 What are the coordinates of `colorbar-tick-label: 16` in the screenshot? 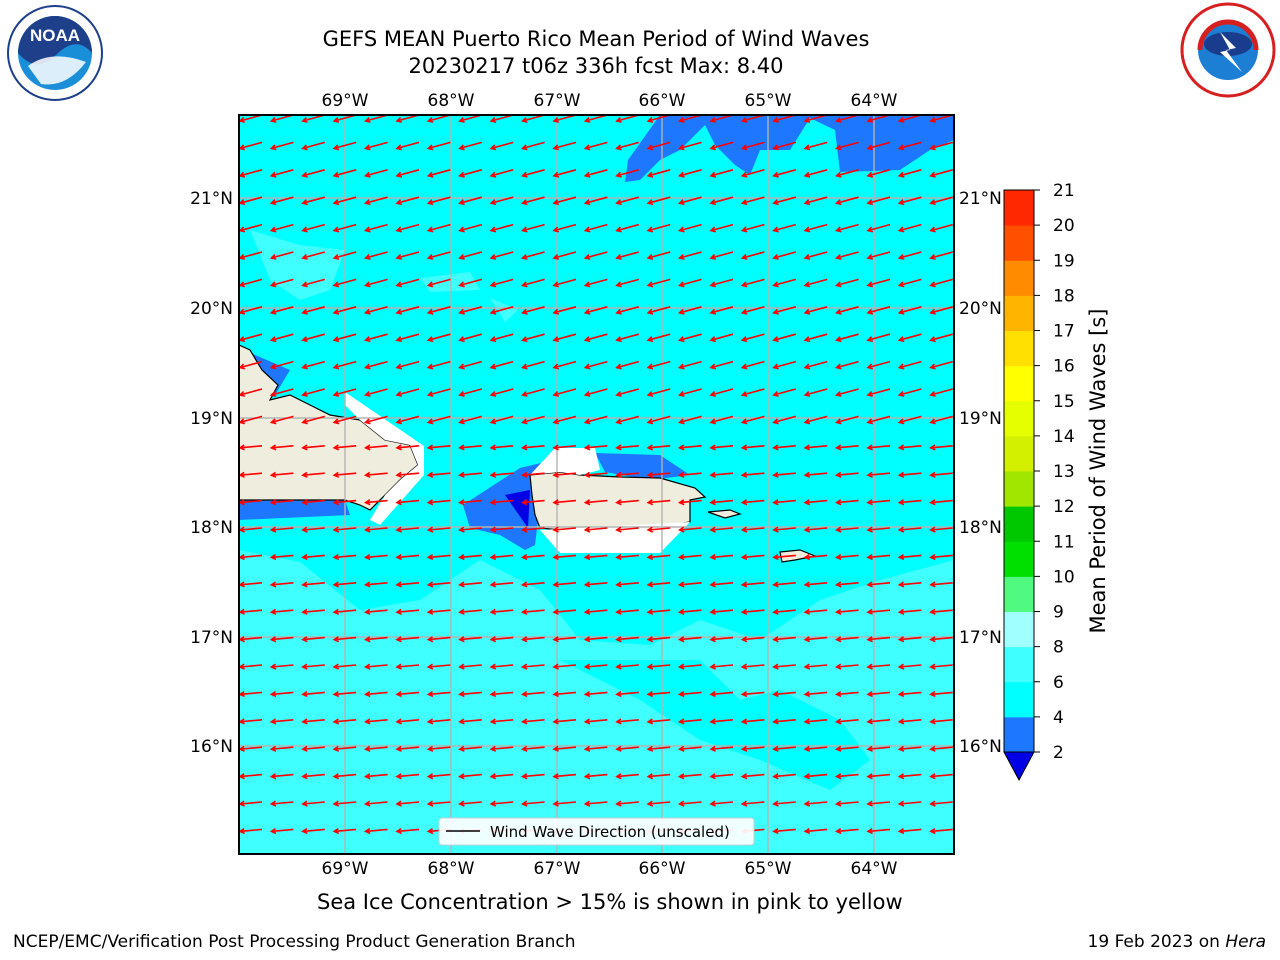 It's located at (1064, 367).